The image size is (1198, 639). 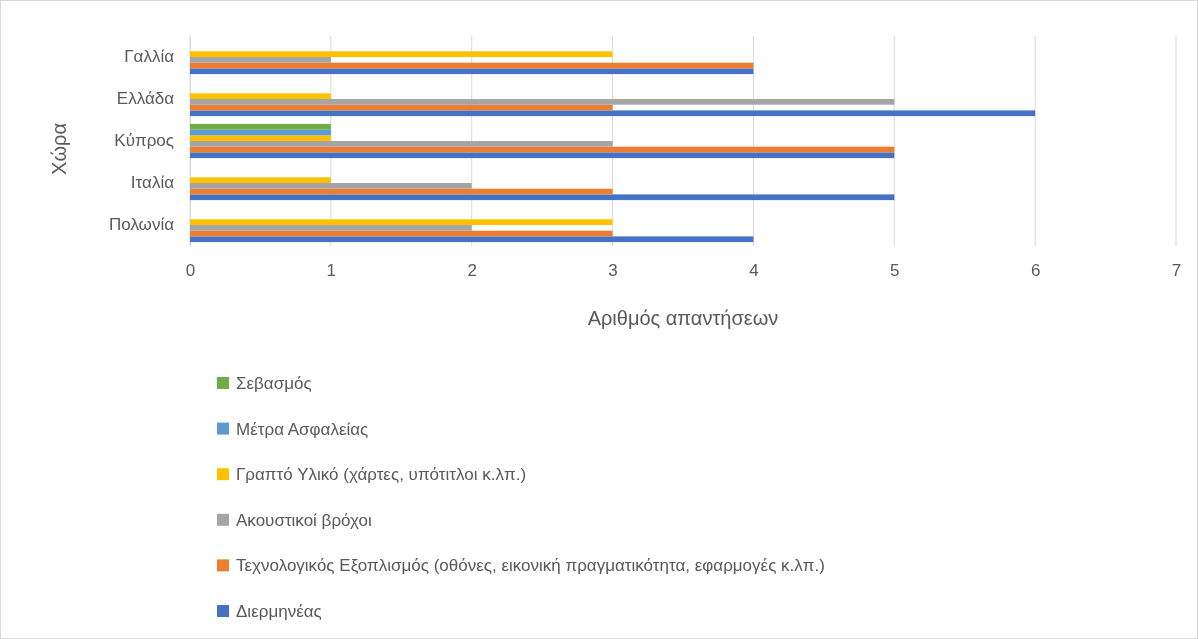 I want to click on y-tick-label: Γαλλία, so click(x=149, y=57).